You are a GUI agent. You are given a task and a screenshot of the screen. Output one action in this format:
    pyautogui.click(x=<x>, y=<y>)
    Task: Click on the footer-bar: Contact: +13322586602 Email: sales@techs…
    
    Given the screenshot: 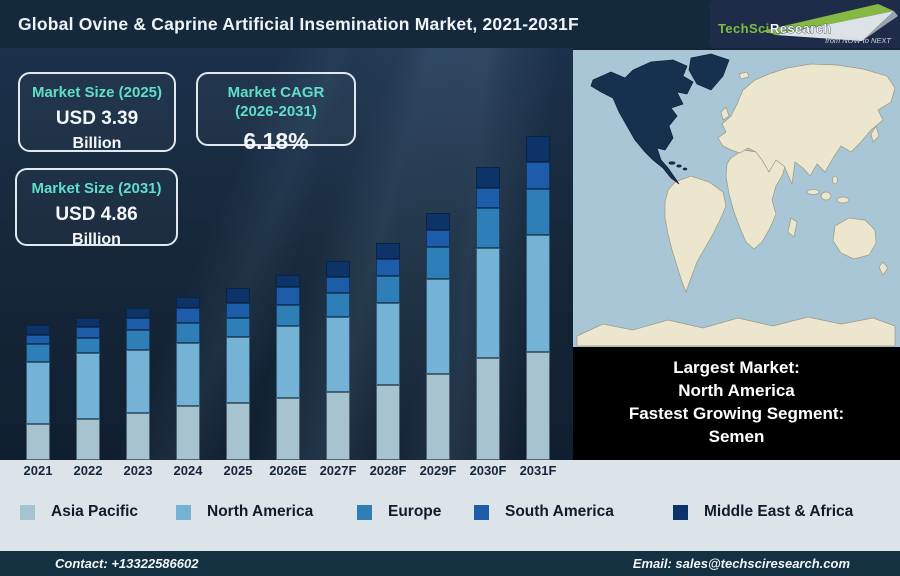 What is the action you would take?
    pyautogui.click(x=450, y=563)
    